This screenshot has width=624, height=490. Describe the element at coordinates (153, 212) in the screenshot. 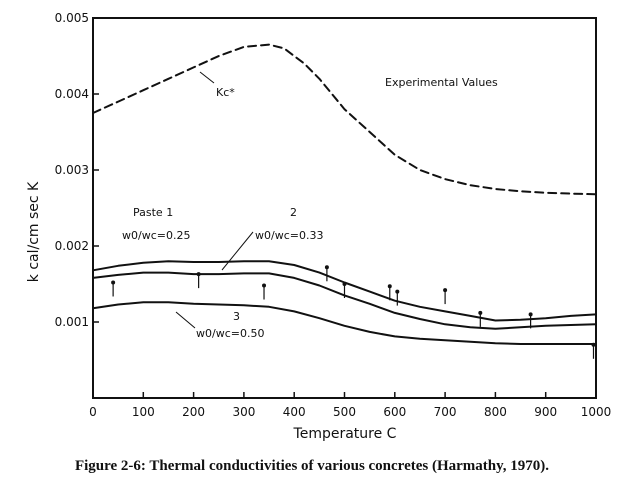

I see `annotation-paste-1: Paste 1` at that location.